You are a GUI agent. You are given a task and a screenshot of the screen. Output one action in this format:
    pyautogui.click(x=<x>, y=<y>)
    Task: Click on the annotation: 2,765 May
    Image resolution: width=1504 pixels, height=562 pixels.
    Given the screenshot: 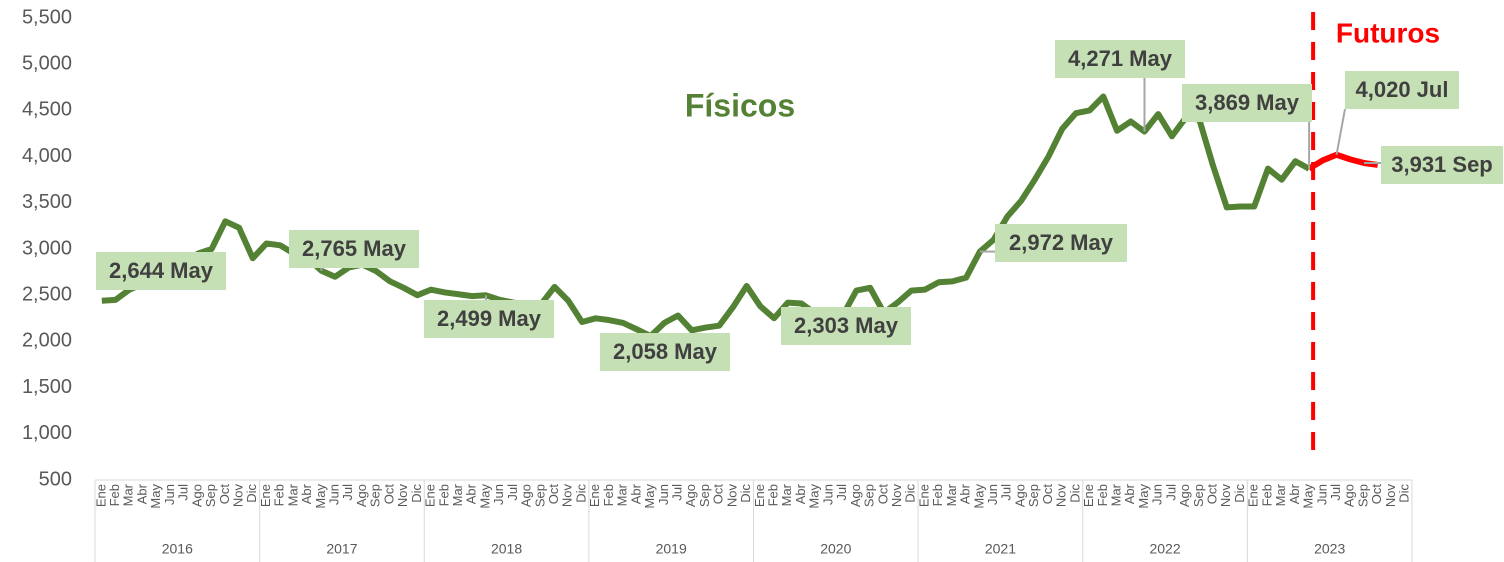 What is the action you would take?
    pyautogui.click(x=354, y=248)
    